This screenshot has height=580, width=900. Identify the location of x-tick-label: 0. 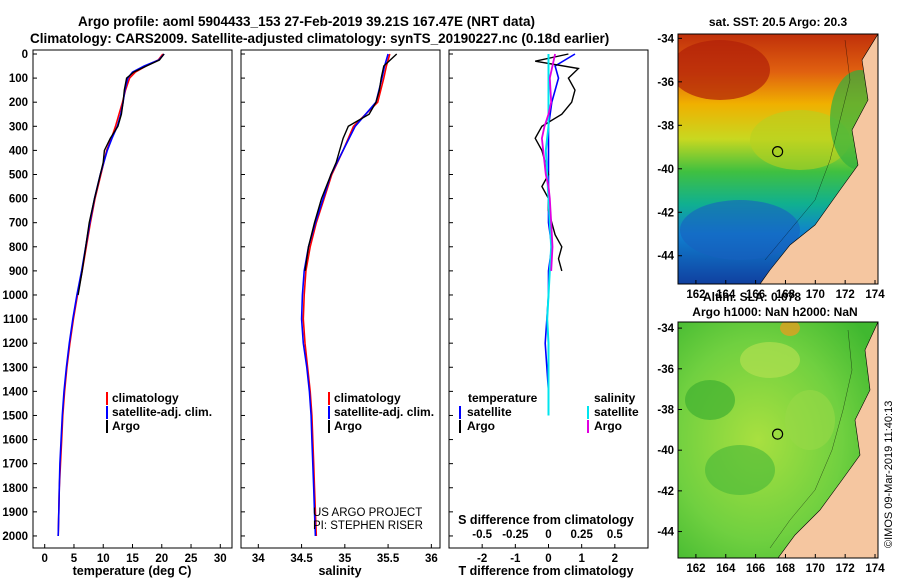
(548, 559).